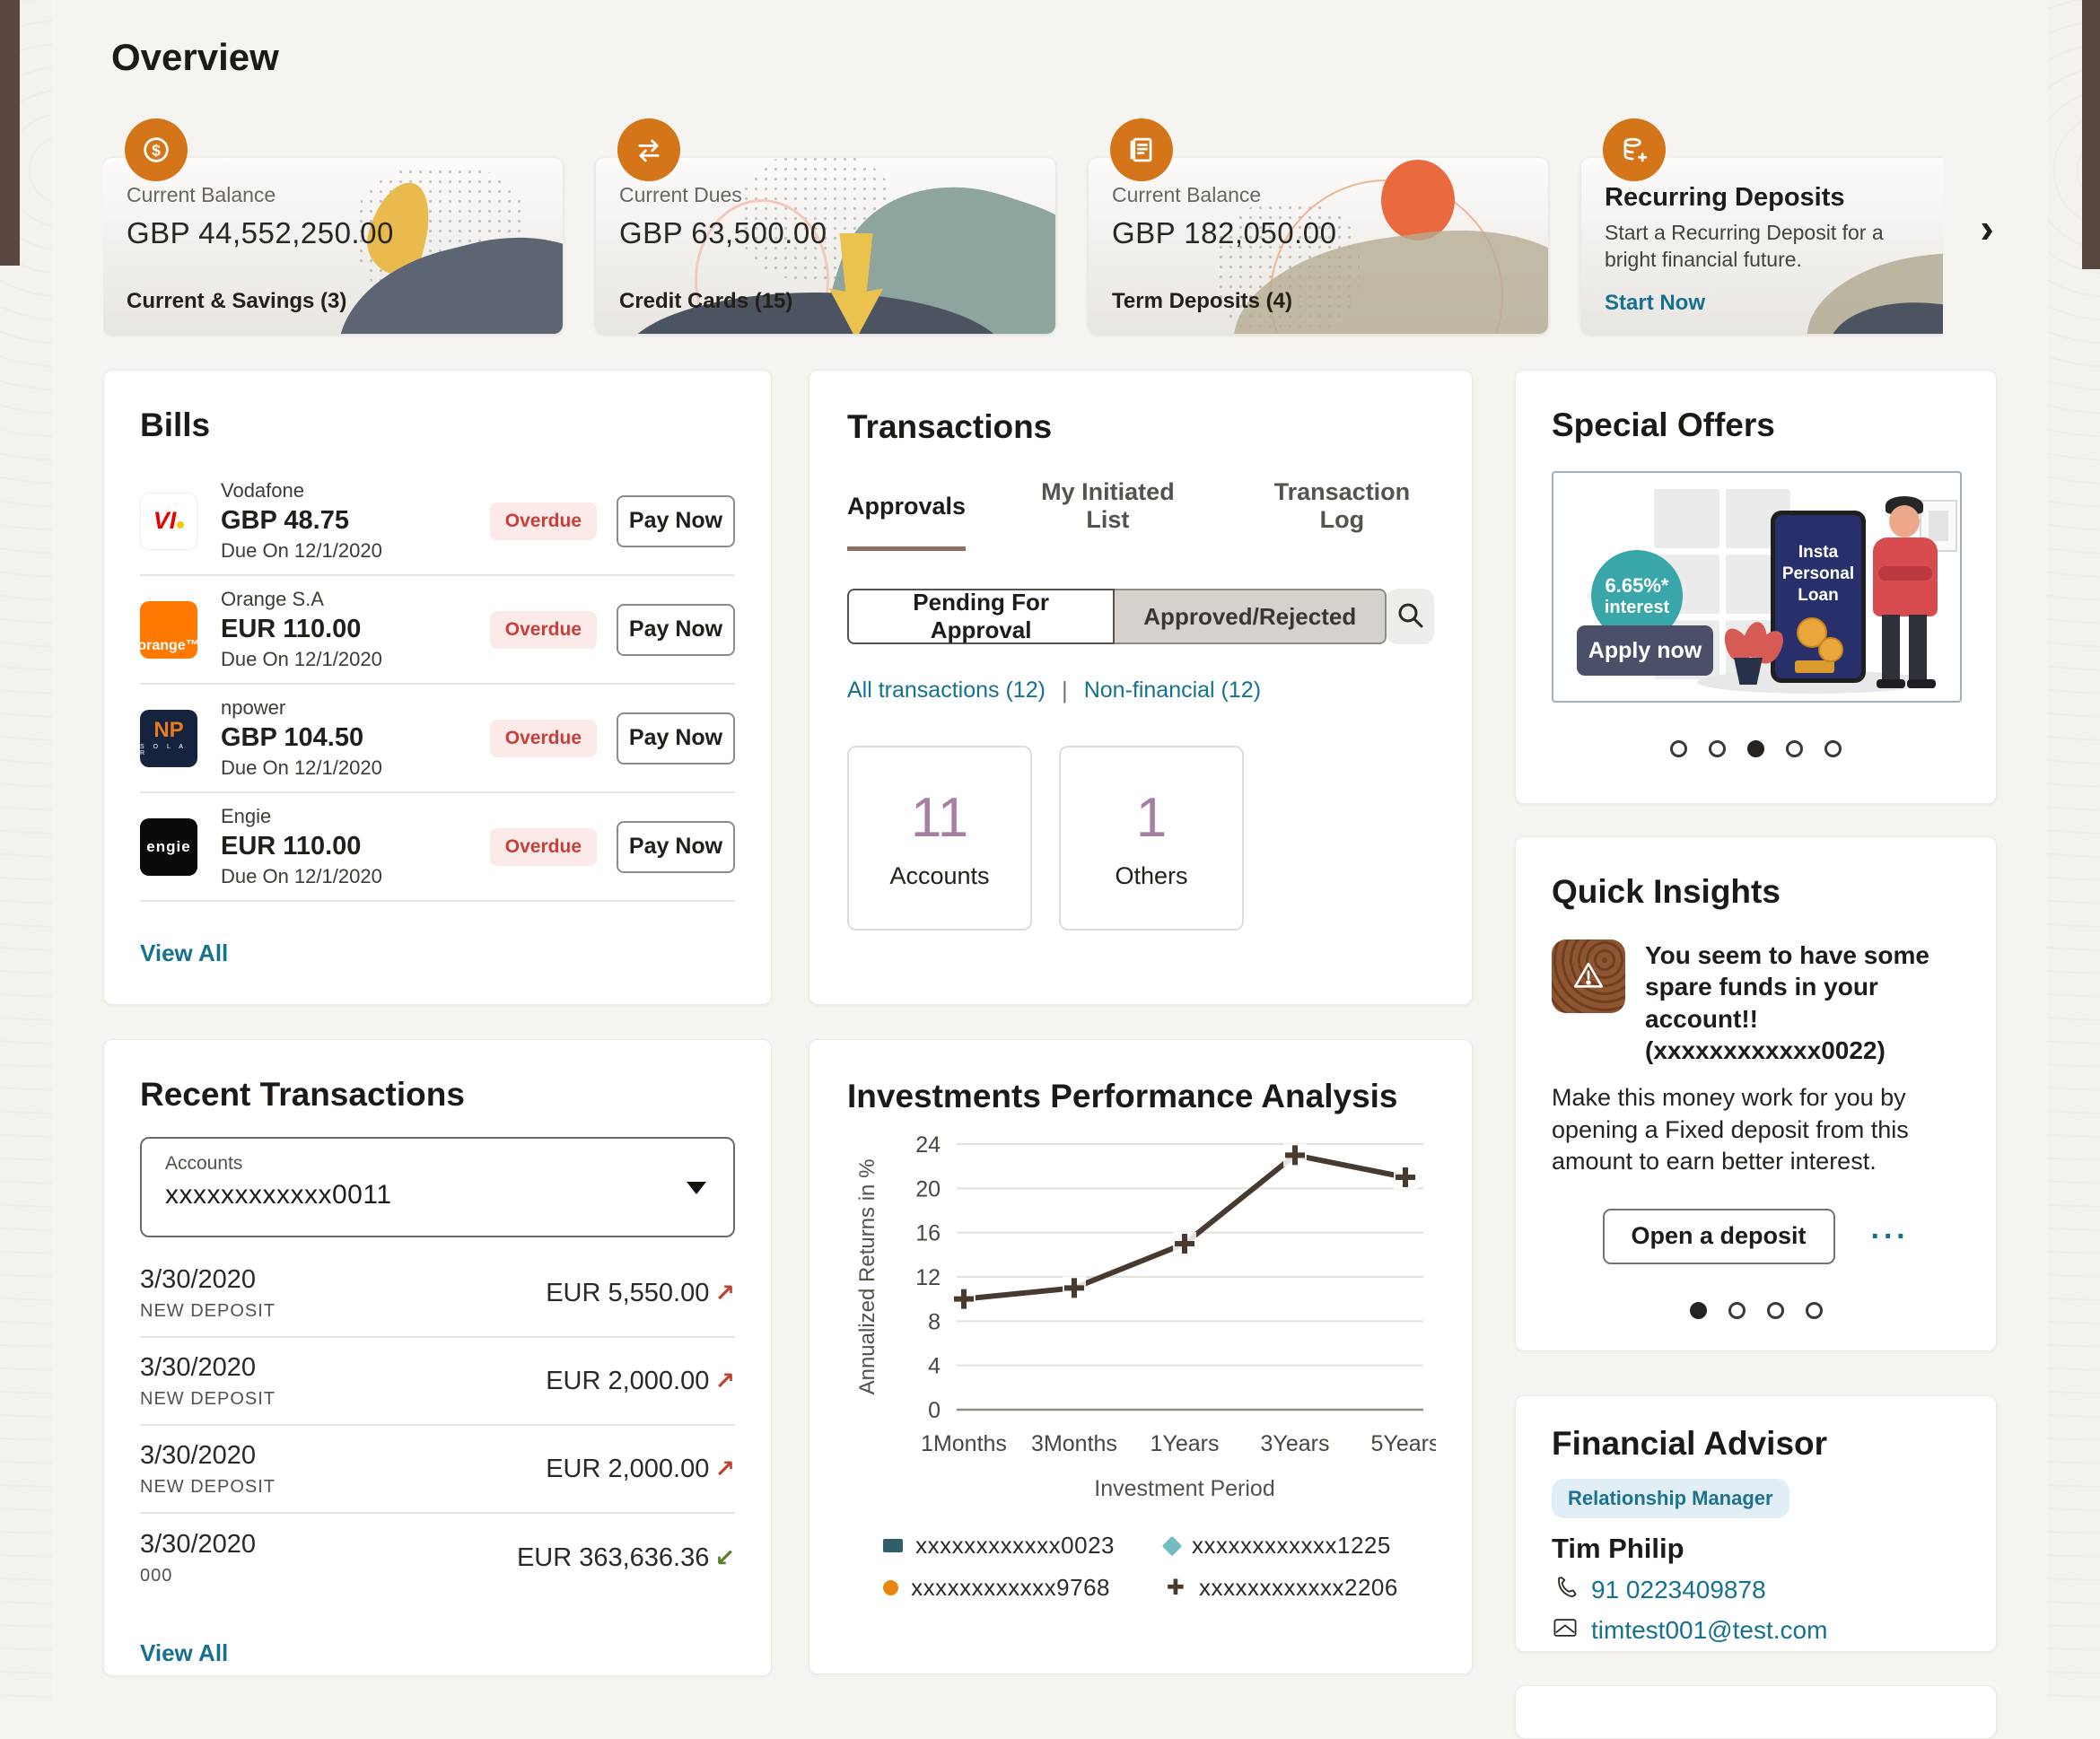 The image size is (2100, 1739). What do you see at coordinates (1342, 514) in the screenshot?
I see `tab-transaction-log: Transaction Log` at bounding box center [1342, 514].